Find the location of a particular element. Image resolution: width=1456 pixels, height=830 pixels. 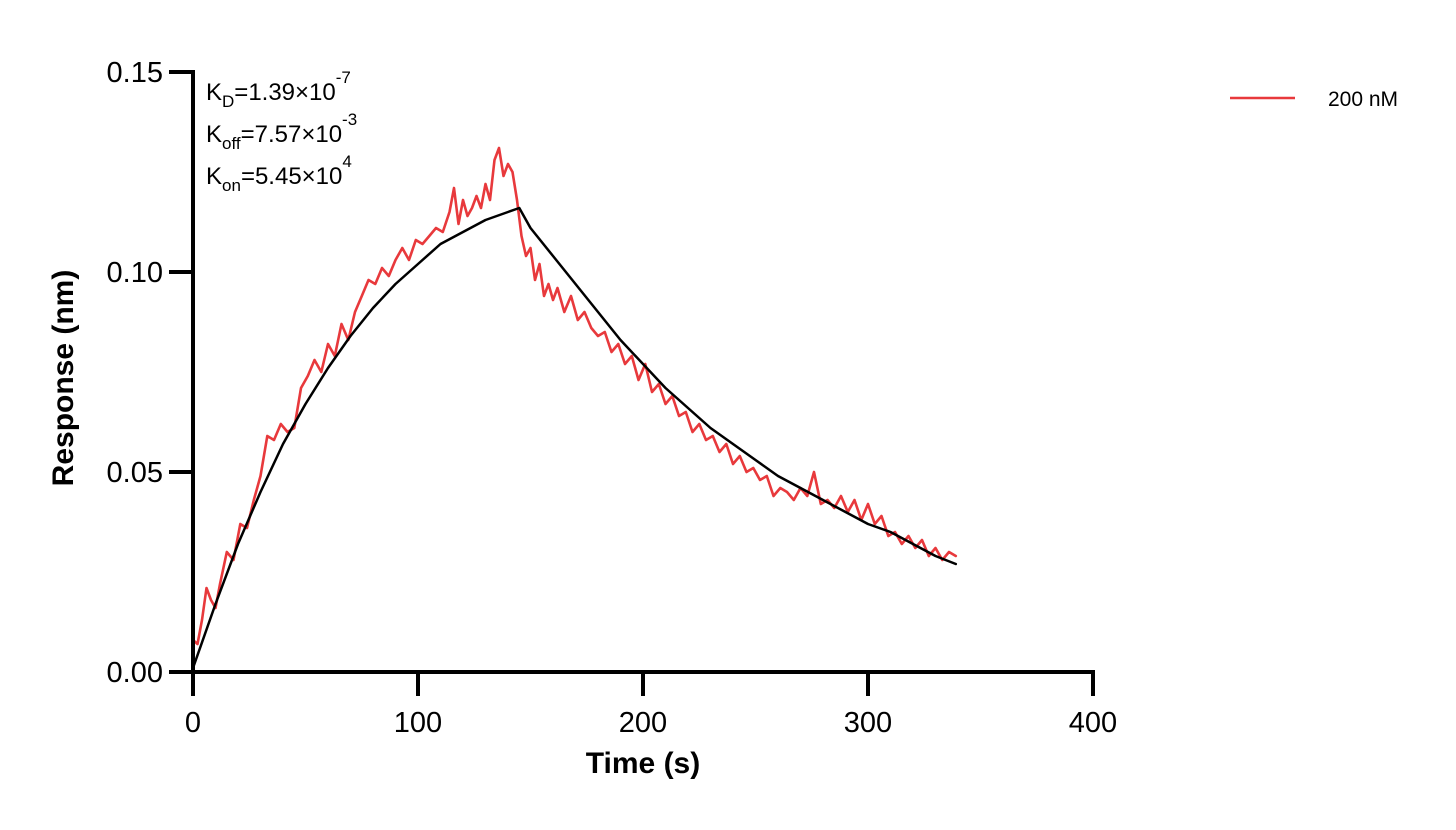

x-tick-label: 100 is located at coordinates (418, 723).